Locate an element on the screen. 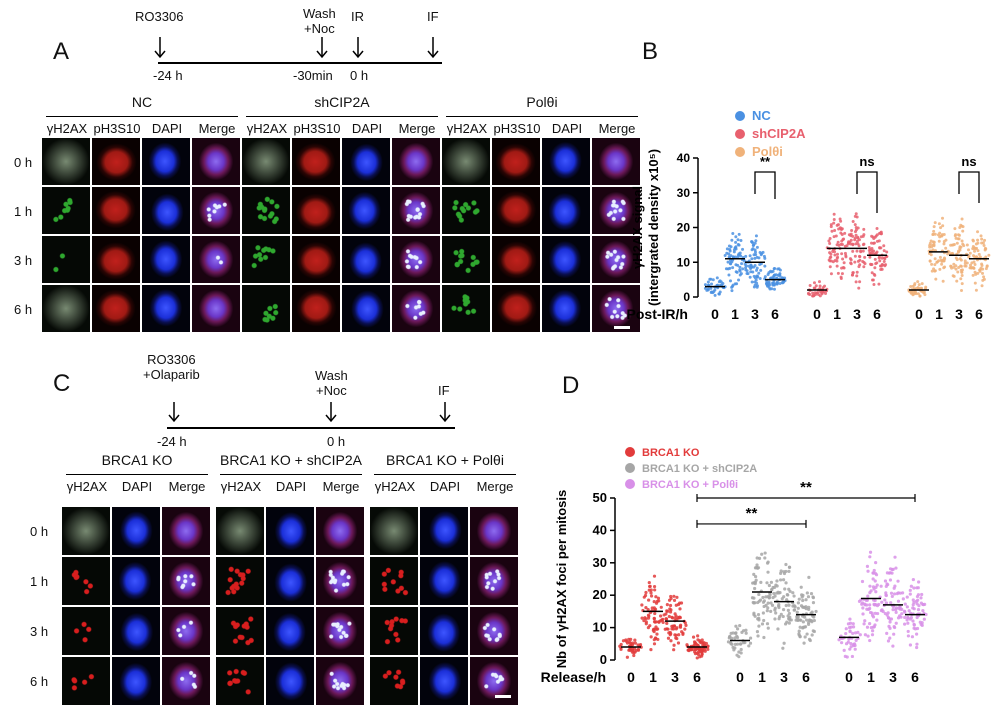  y-axis-label: Nb of γH2AX foci per mitosis is located at coordinates (561, 579).